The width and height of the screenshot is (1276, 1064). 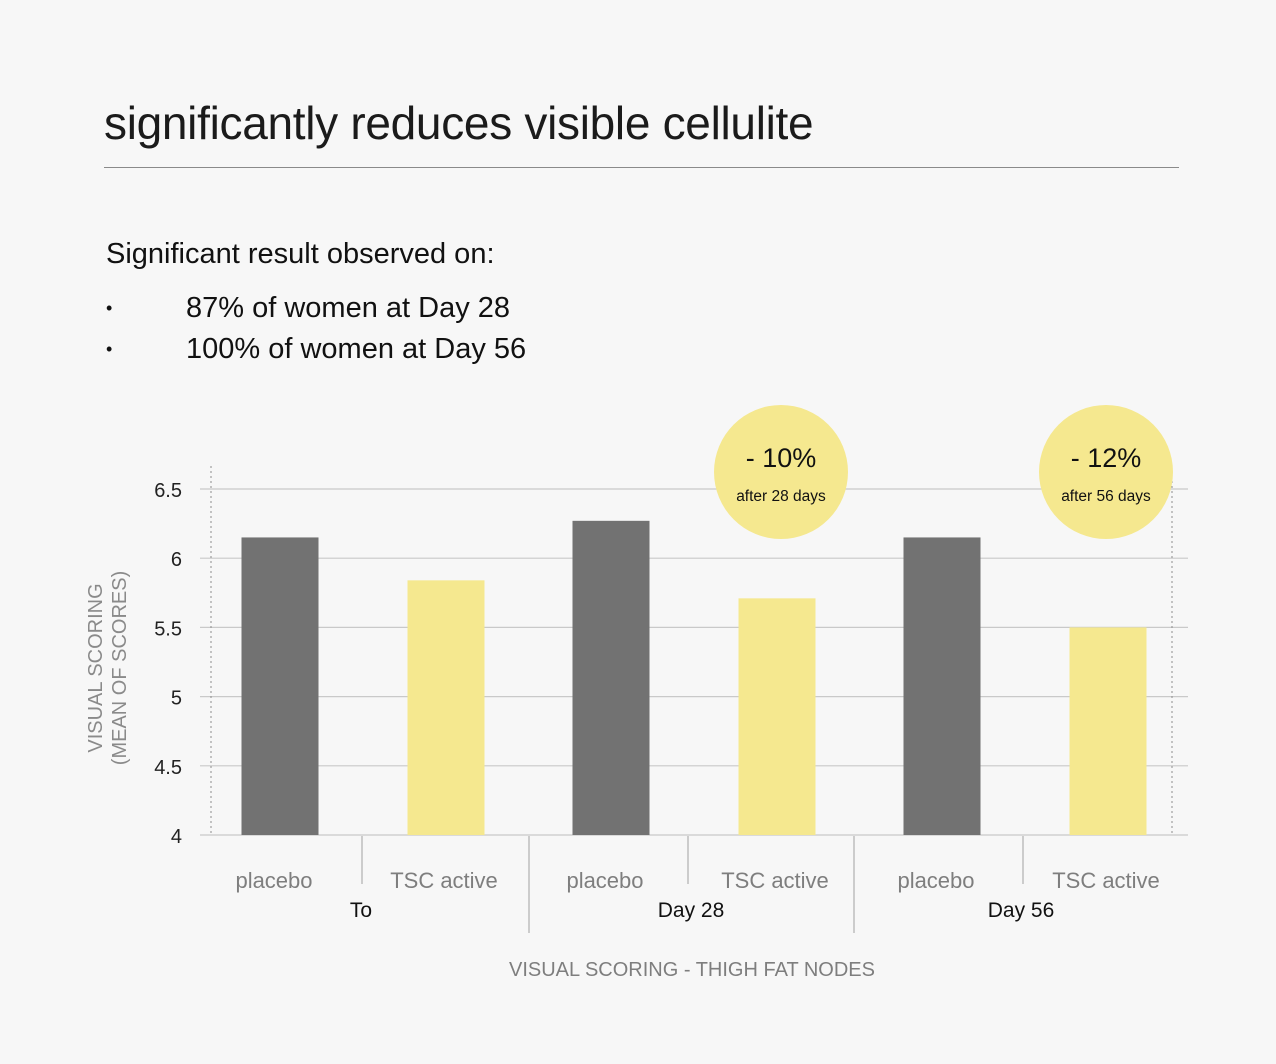 I want to click on list-item-text: 100% of women at Day 56, so click(x=356, y=349).